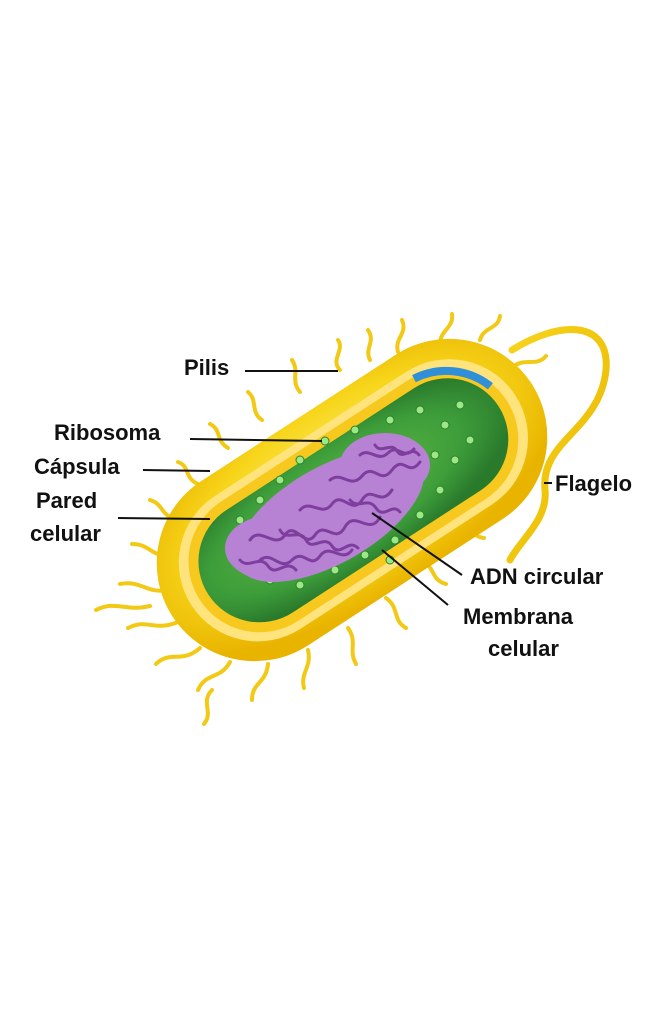 This screenshot has height=1013, width=656. What do you see at coordinates (537, 576) in the screenshot?
I see `label-adn-circular: ADN circular` at bounding box center [537, 576].